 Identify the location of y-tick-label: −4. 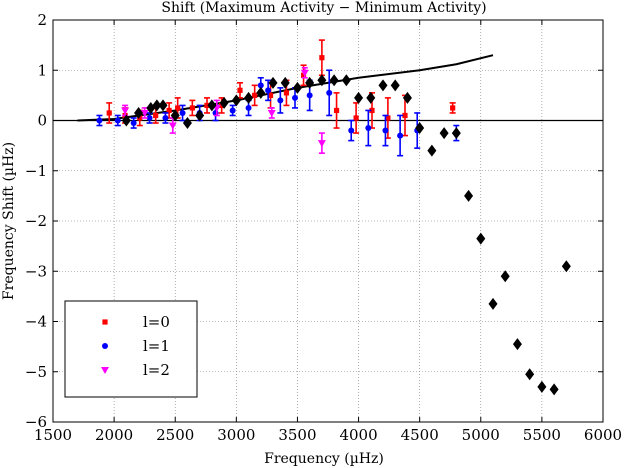
(36, 322).